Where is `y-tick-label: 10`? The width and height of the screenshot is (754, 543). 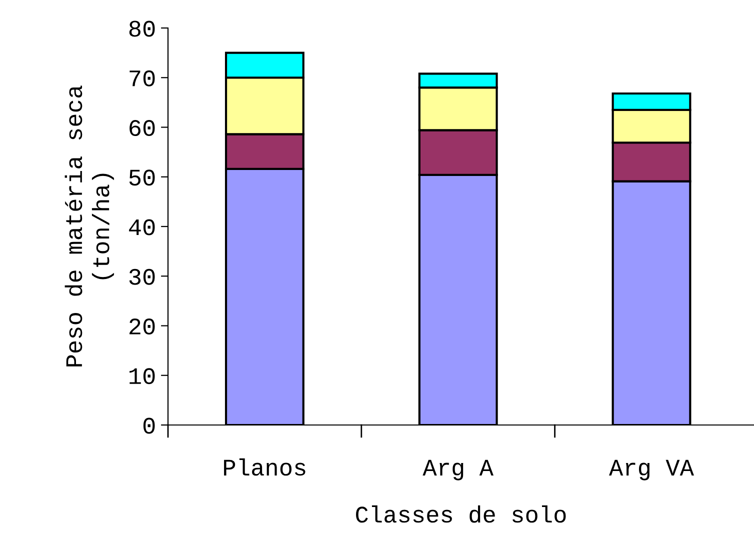 y-tick-label: 10 is located at coordinates (142, 376).